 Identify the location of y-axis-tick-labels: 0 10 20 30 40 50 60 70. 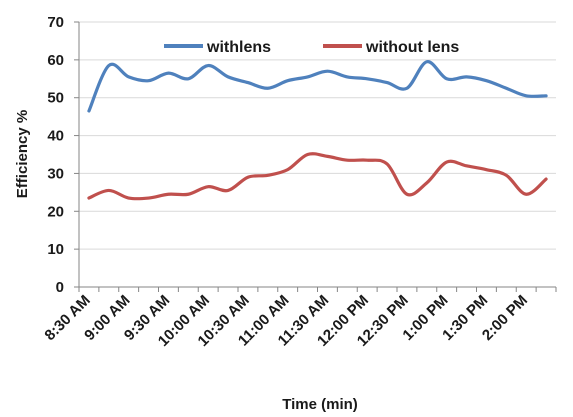
(63, 155).